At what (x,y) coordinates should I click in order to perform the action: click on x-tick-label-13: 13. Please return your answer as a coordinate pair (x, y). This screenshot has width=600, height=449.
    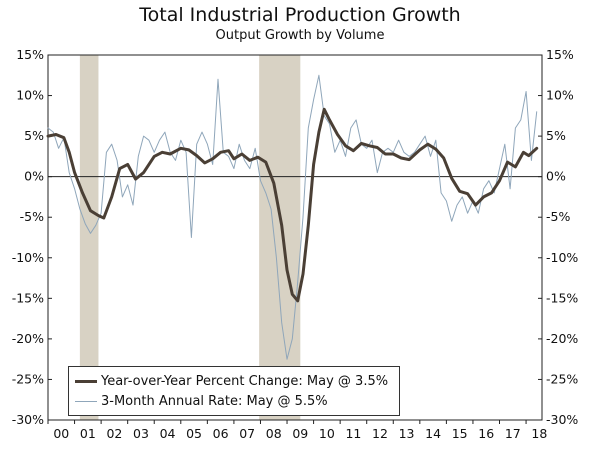
    Looking at the image, I should click on (407, 433).